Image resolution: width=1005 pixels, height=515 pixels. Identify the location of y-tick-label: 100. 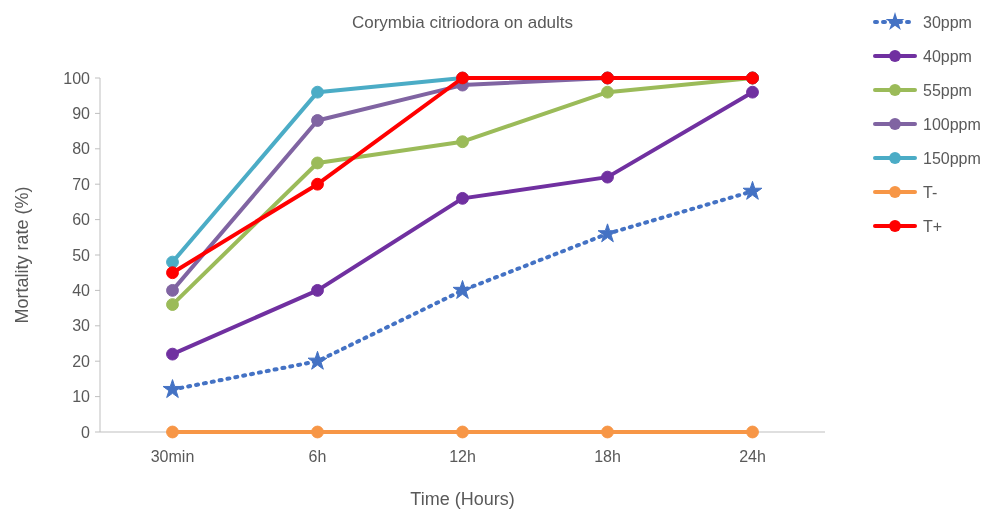
(77, 78).